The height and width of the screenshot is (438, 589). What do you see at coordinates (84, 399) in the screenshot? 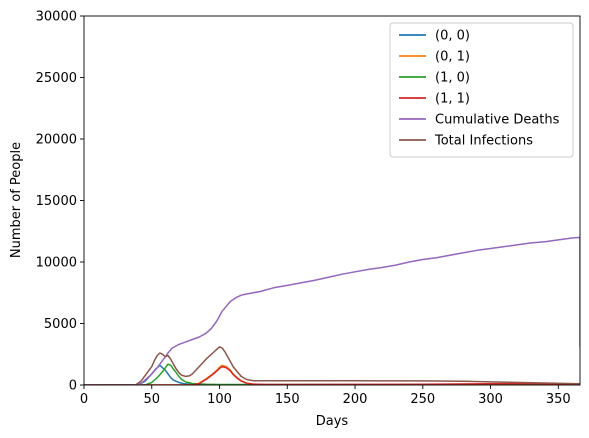
I see `x-tick-label-0: 0` at bounding box center [84, 399].